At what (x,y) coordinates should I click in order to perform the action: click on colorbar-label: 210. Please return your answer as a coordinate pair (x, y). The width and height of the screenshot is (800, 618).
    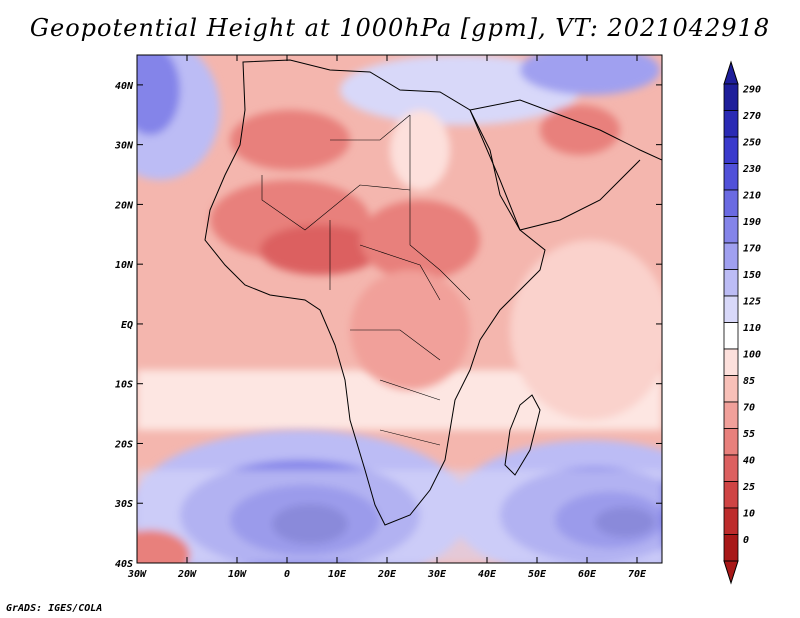
    Looking at the image, I should click on (751, 196).